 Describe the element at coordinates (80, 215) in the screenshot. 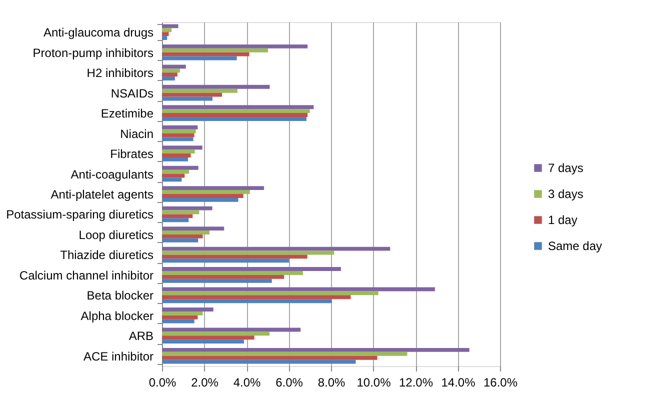

I see `y-tick-label: Potassium-sparing diuretics` at that location.